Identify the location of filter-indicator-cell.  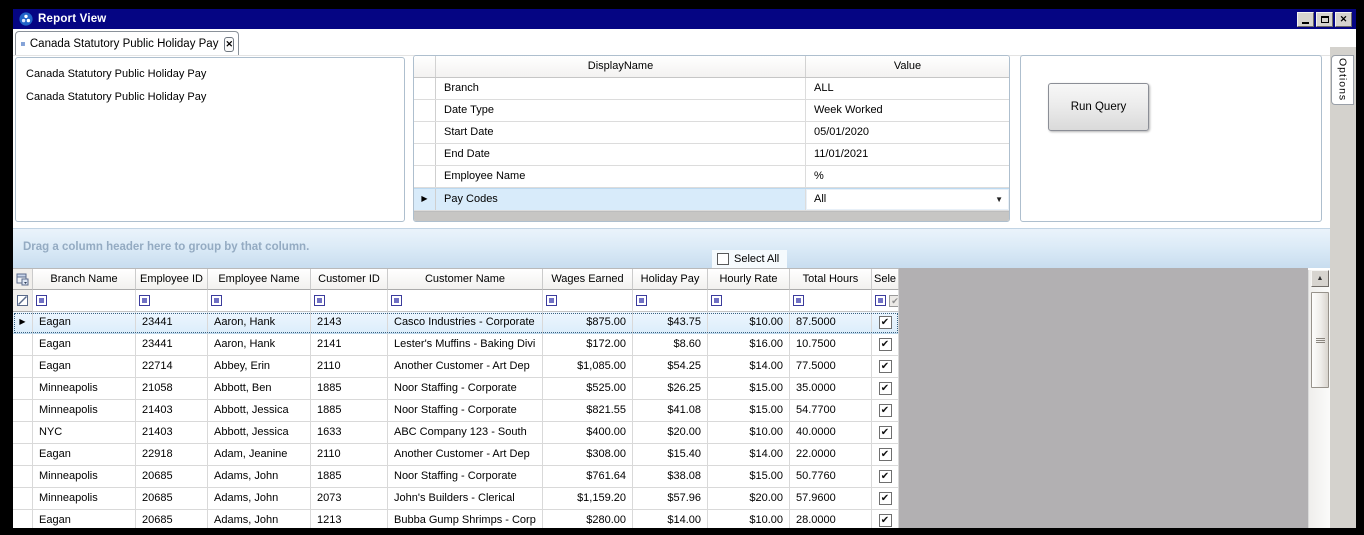
(23, 301).